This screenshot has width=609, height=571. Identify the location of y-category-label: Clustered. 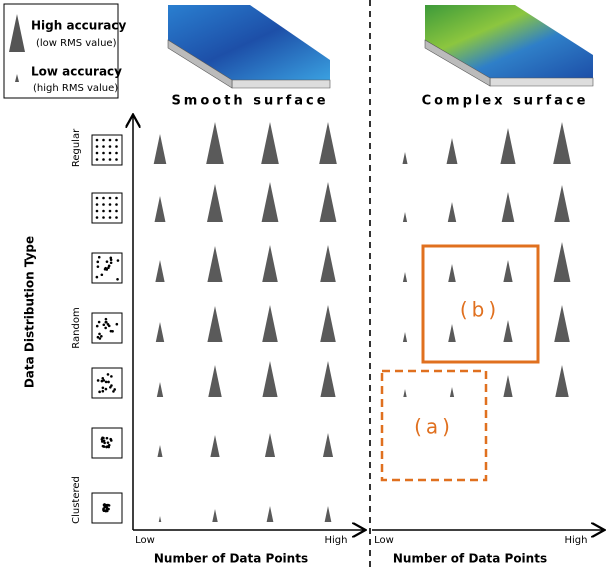
(76, 500).